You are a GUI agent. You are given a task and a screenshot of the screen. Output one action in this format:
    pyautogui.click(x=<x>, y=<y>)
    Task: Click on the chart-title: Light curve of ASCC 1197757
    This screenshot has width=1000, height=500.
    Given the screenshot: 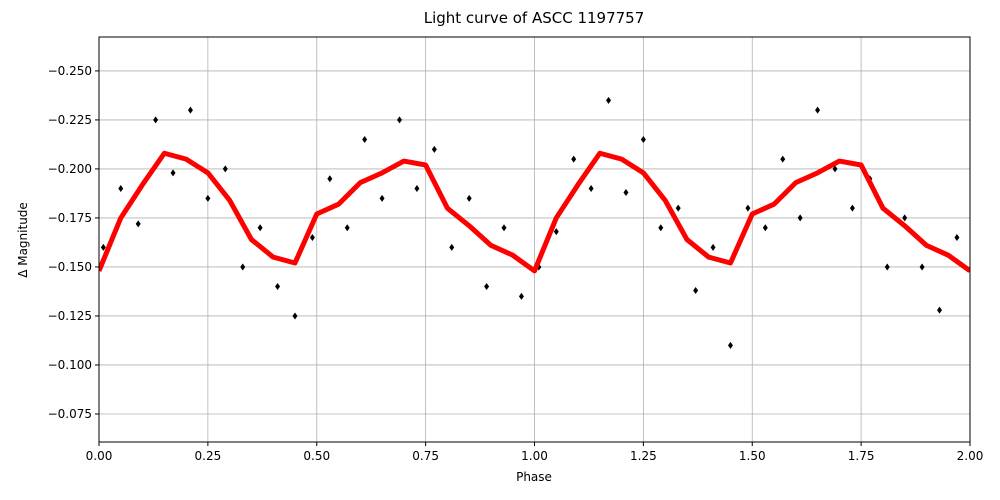 What is the action you would take?
    pyautogui.click(x=534, y=18)
    